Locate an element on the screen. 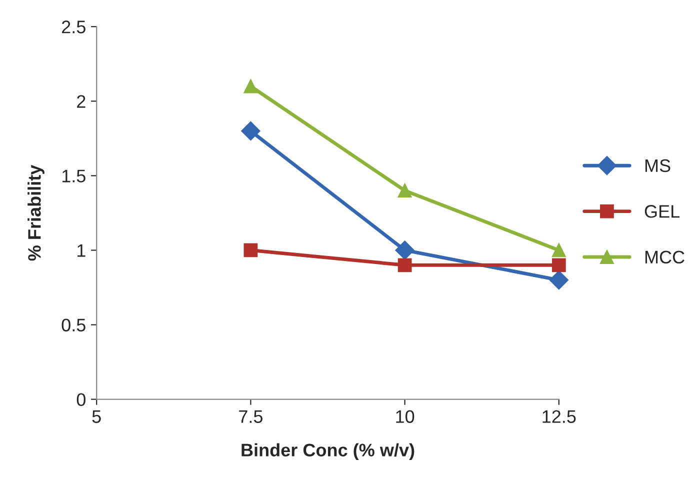 The height and width of the screenshot is (484, 690). x-tick-label: 5 is located at coordinates (96, 416).